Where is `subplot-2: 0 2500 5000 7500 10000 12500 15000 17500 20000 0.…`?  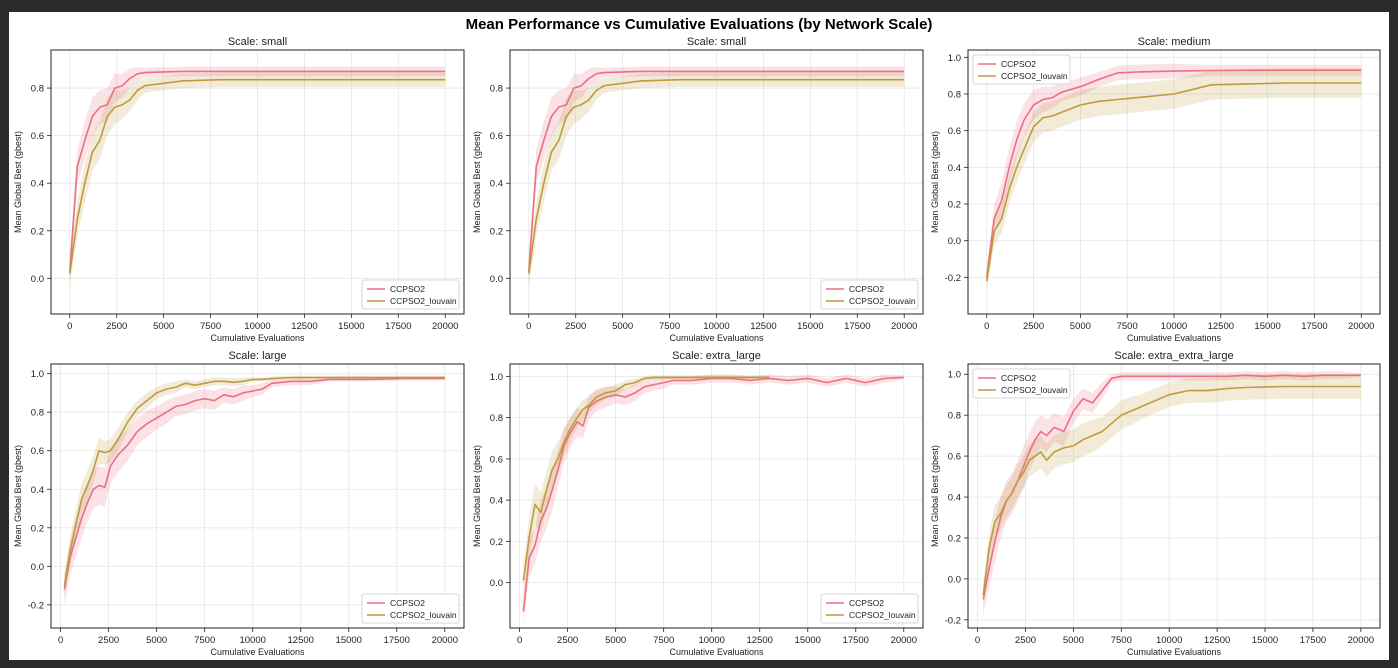
subplot-2: 0 2500 5000 7500 10000 12500 15000 17500 20000 0.… is located at coordinates (698, 189).